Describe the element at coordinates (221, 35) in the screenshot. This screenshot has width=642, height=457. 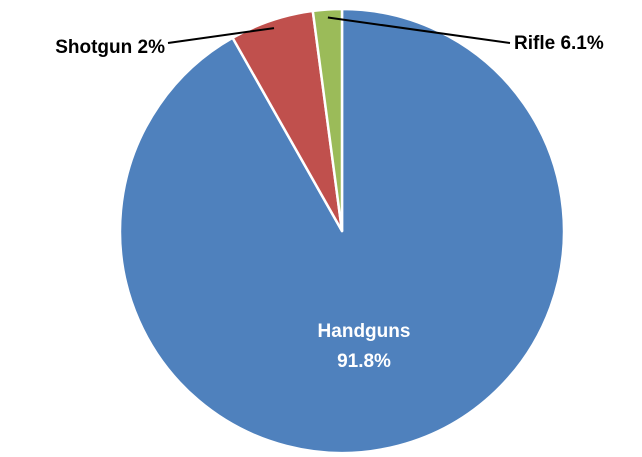
I see `leader-line-shotgun` at that location.